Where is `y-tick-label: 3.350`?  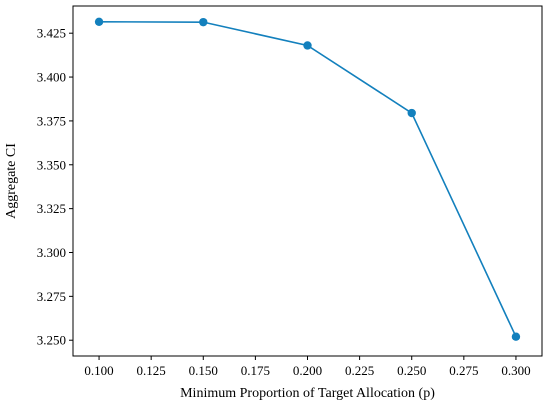 y-tick-label: 3.350 is located at coordinates (51, 164).